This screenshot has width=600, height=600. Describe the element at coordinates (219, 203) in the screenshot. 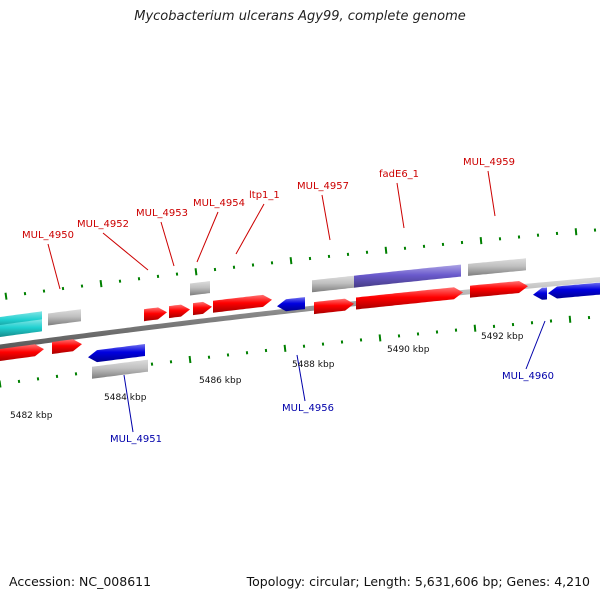

I see `gene-label: MUL_4954` at that location.